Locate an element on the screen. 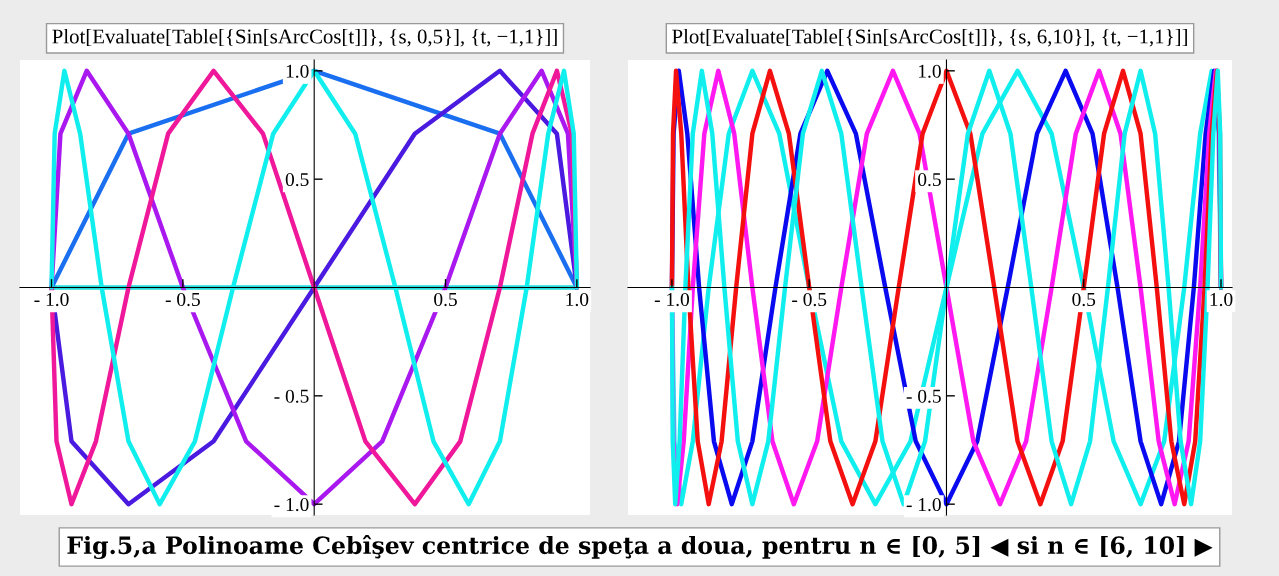 The height and width of the screenshot is (576, 1279). chart-title: Plot[Evaluate[Table[{Sin[sArcCos[t]]}, {s, 6,10}], {t, −1,1}]] is located at coordinates (929, 37).